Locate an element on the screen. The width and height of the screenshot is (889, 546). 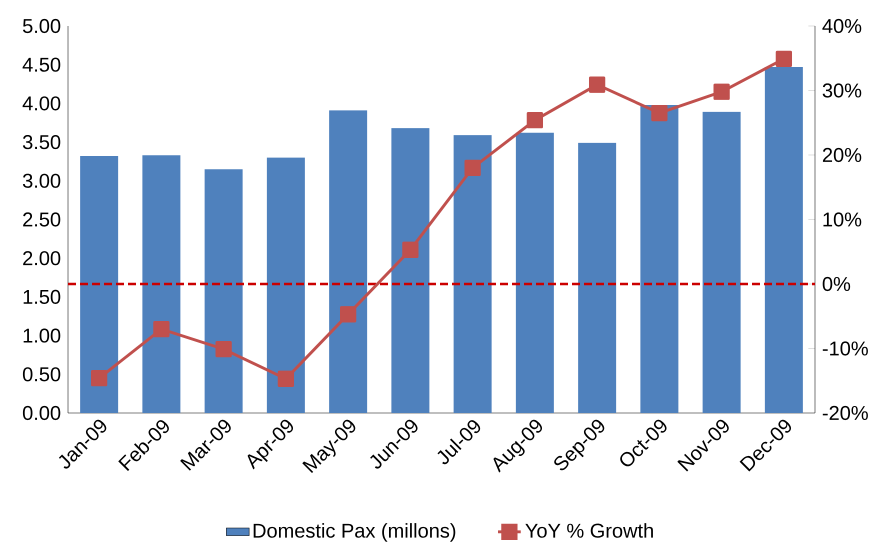
y-tick-label: 0.00 is located at coordinates (41, 413).